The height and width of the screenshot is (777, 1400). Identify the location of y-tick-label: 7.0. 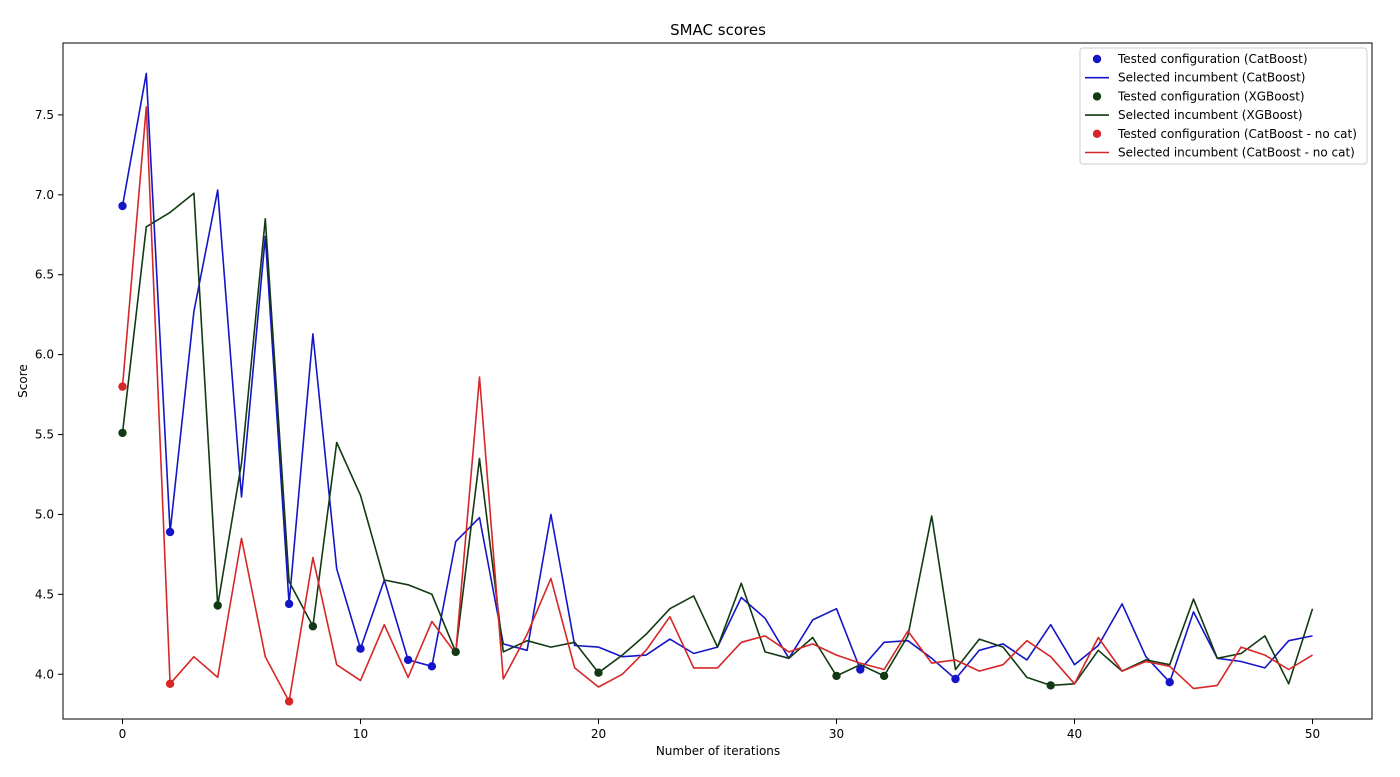
(44, 195).